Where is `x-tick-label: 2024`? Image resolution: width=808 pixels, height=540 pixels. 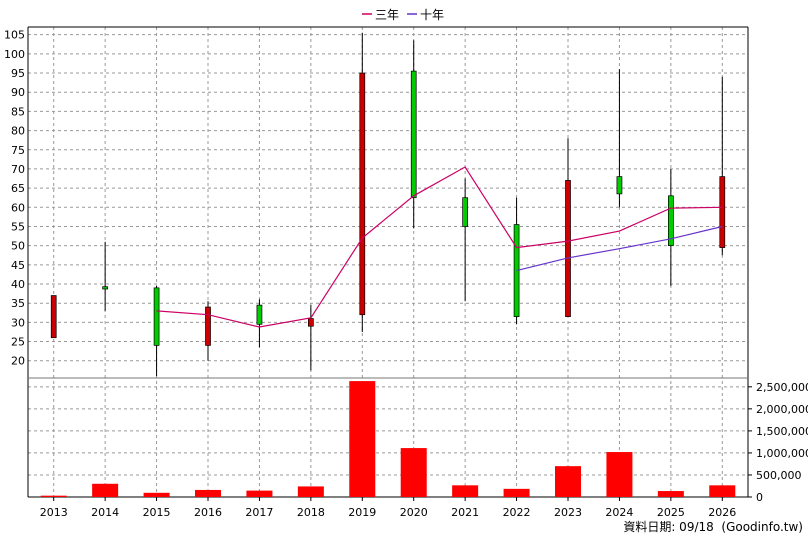 x-tick-label: 2024 is located at coordinates (619, 512).